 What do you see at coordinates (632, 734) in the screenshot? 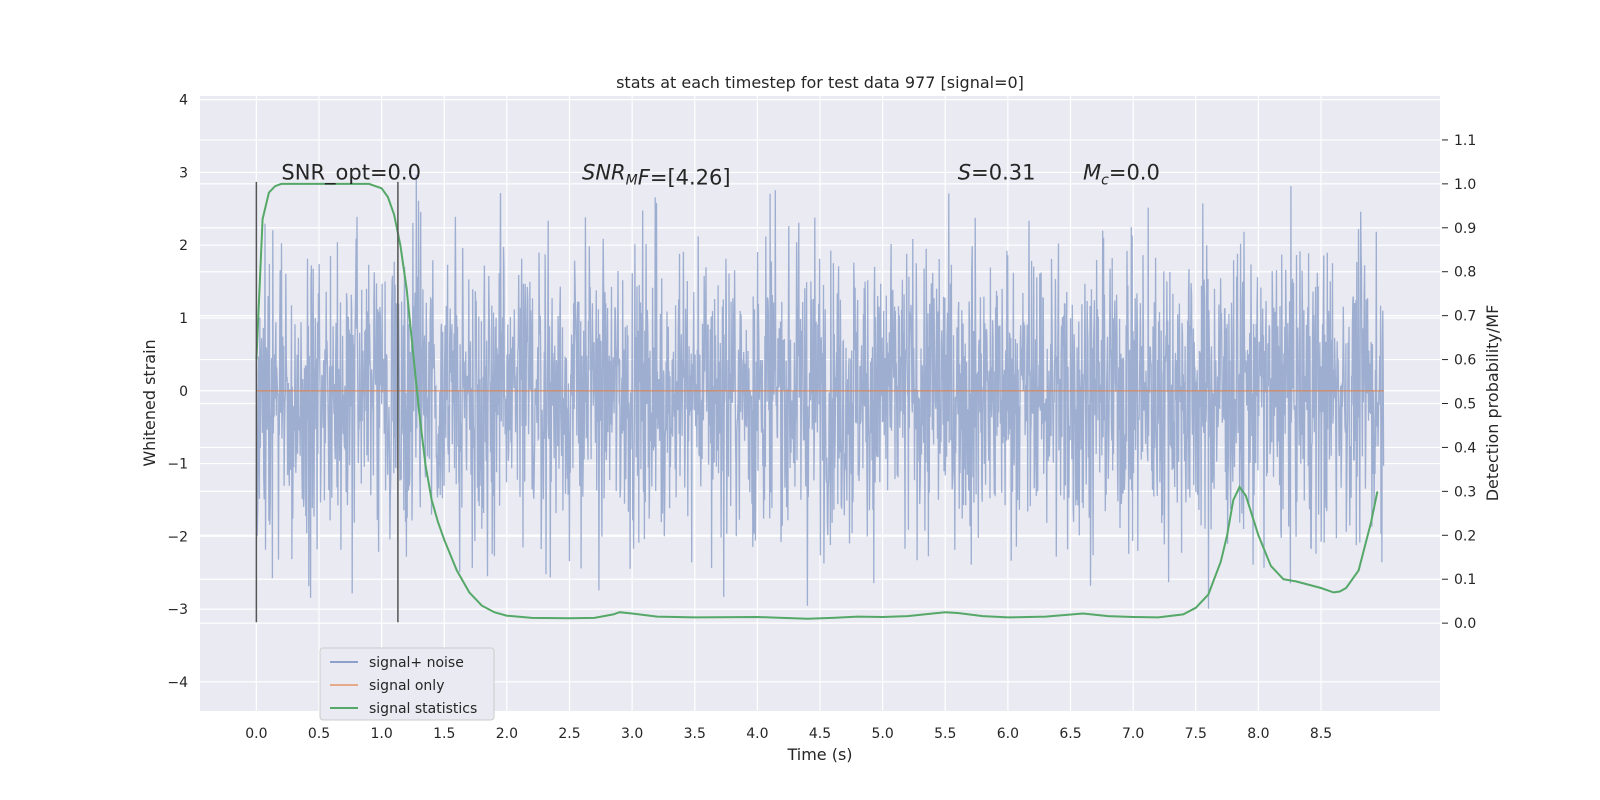
I see `x-tick-label: 3.0` at bounding box center [632, 734].